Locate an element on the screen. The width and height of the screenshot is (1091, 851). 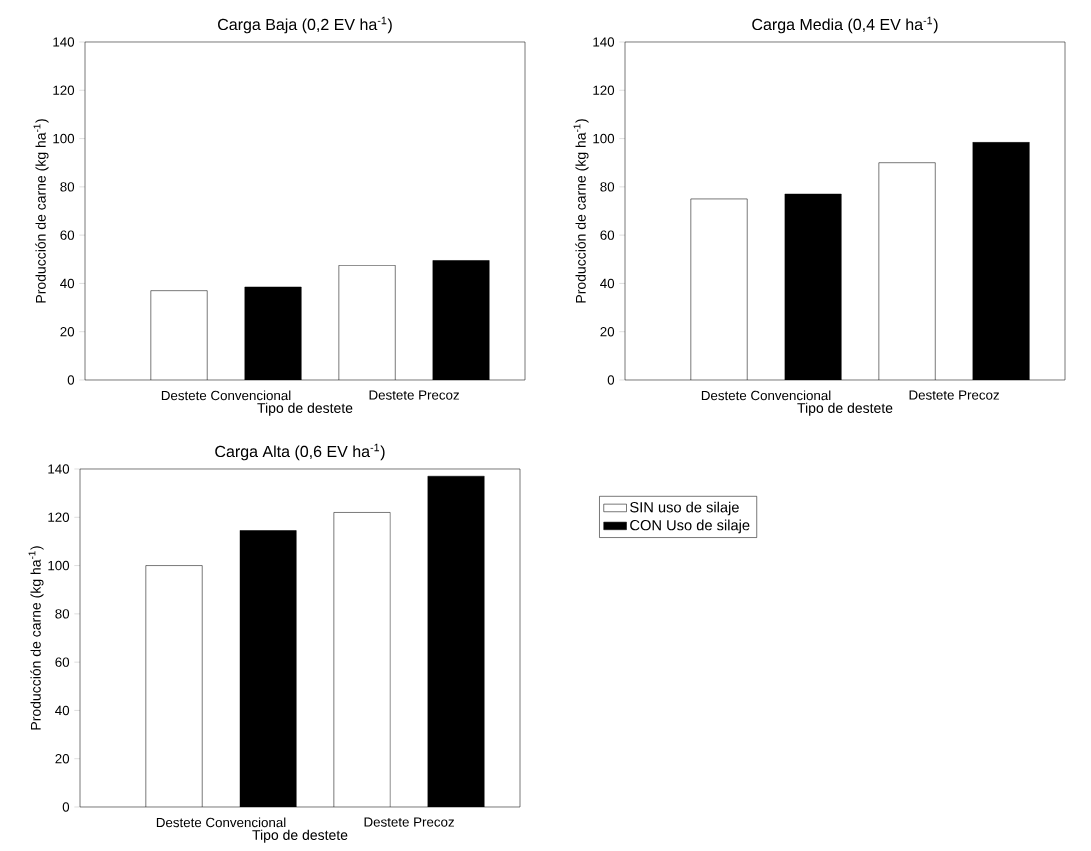
chart-title: Carga Baja (0,2 EV ha$^{-1}$) is located at coordinates (305, 25).